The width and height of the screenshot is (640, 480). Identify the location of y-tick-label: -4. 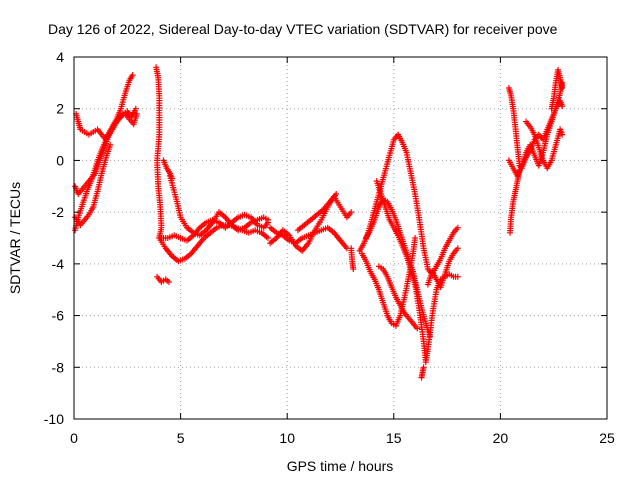
(58, 264).